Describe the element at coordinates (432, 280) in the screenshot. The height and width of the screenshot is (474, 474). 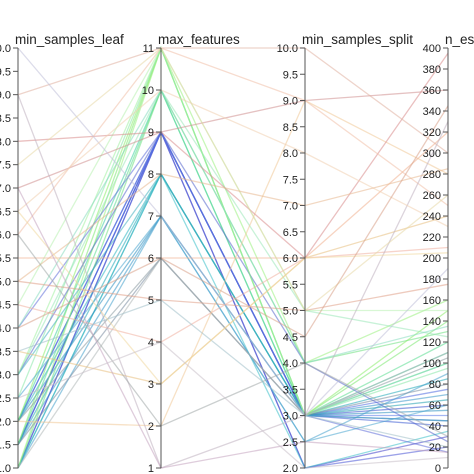
I see `tick-label: 180` at that location.